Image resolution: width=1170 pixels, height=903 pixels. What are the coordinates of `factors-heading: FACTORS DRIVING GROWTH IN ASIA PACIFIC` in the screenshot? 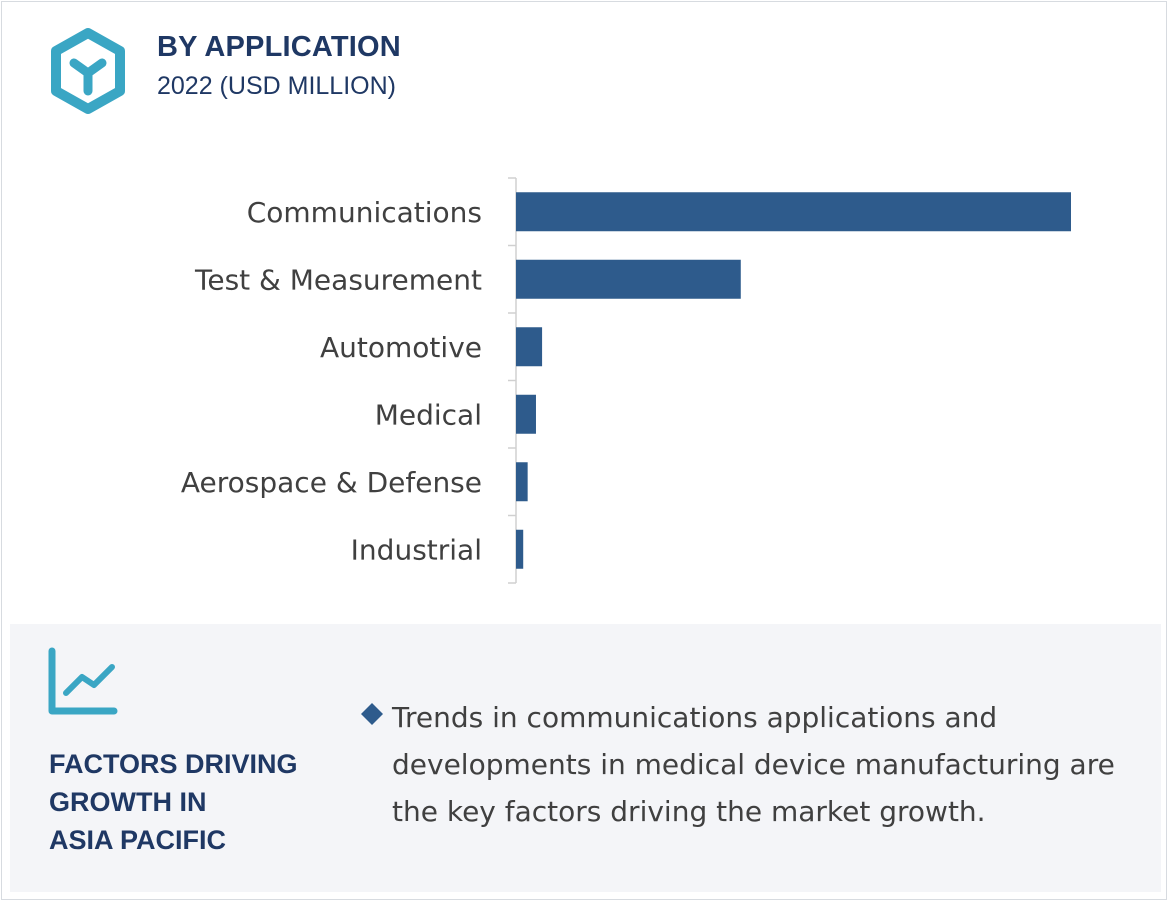 It's located at (194, 802).